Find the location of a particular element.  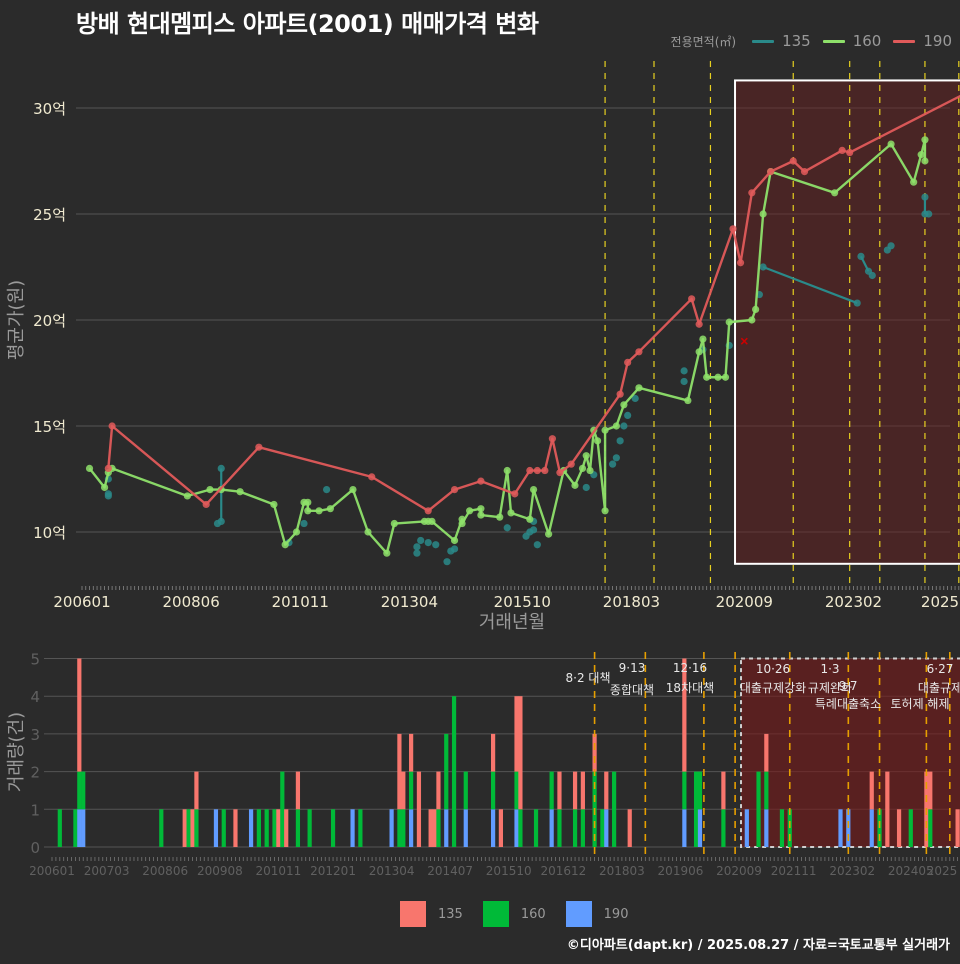

y-tick-label: 25억 is located at coordinates (49, 215).